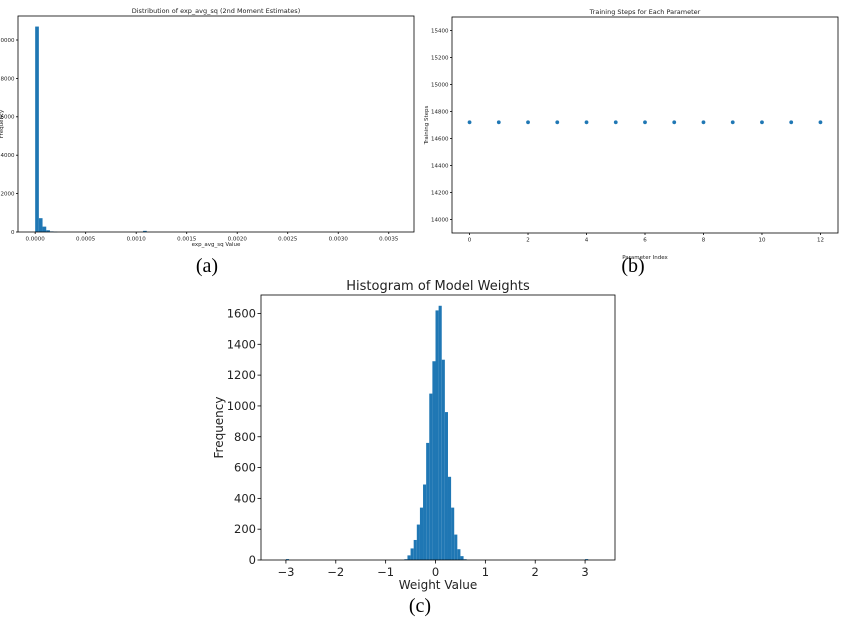  I want to click on y-tick-label: 8000, so click(8, 79).